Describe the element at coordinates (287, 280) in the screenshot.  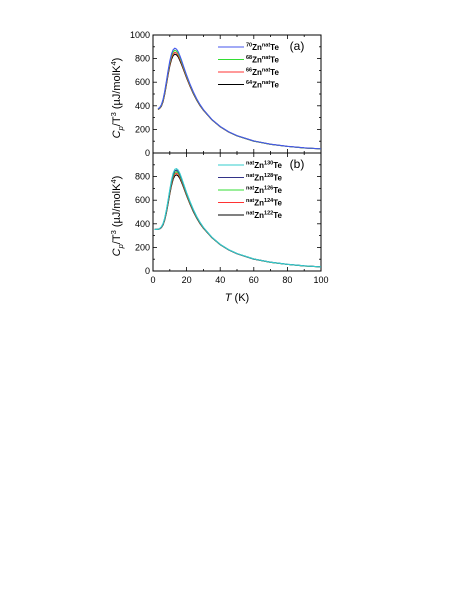
I see `x-tick-label: 80` at that location.